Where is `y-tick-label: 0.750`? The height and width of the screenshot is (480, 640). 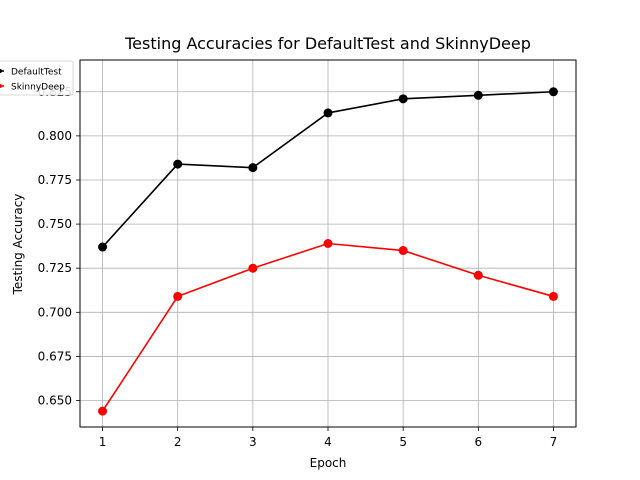 y-tick-label: 0.750 is located at coordinates (55, 224).